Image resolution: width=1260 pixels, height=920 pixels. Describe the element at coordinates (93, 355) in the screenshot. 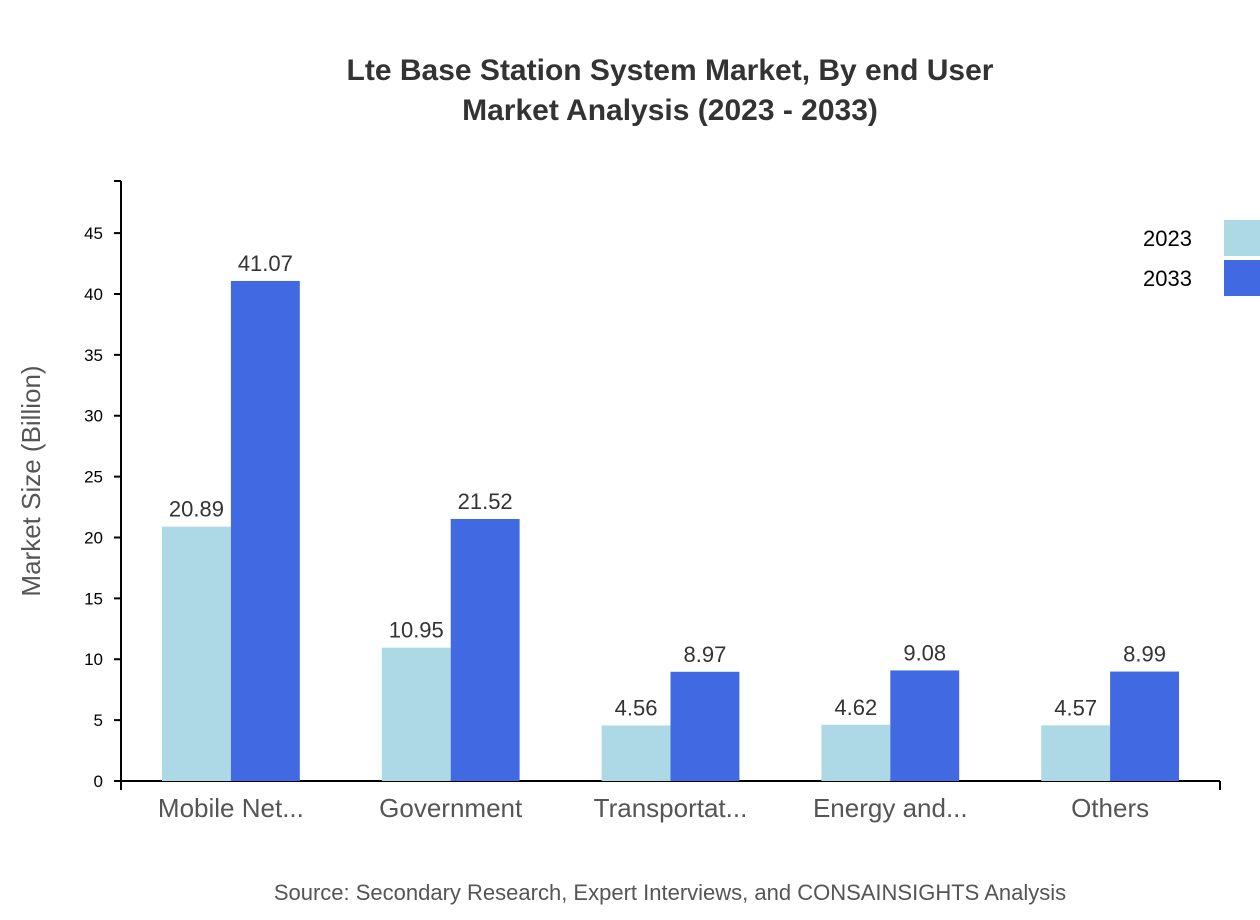

I see `y-tick-label: 35` at that location.